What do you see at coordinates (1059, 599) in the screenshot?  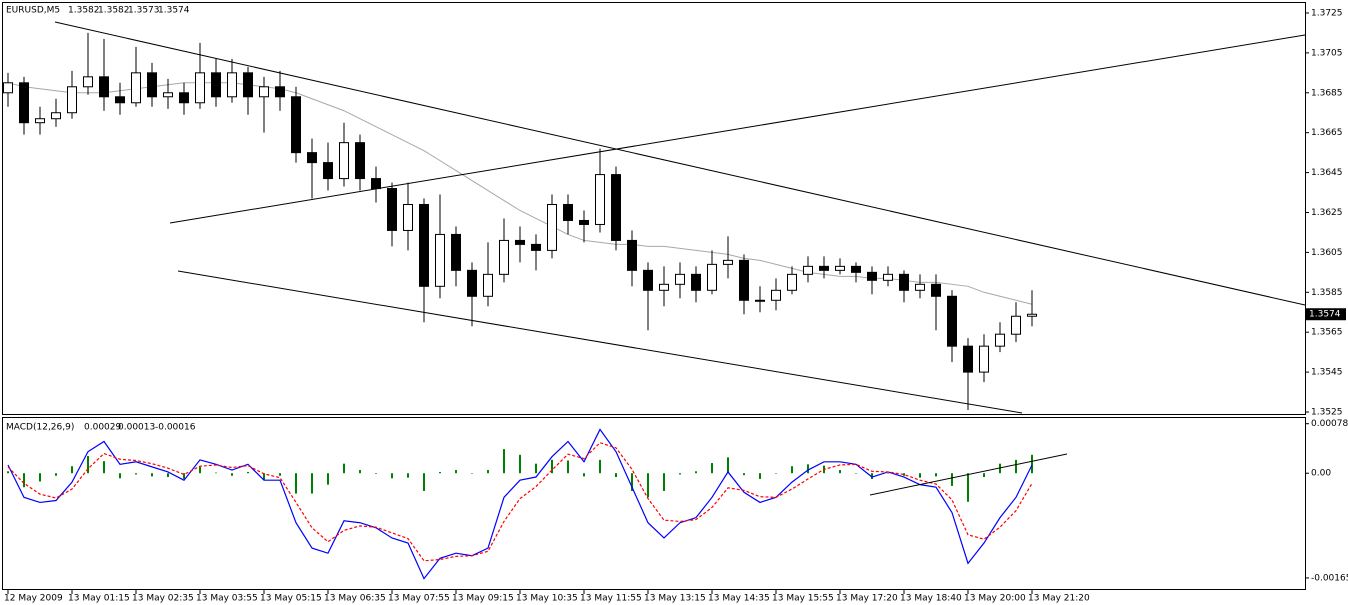 I see `x-tick-label: 13 May 21:20` at bounding box center [1059, 599].